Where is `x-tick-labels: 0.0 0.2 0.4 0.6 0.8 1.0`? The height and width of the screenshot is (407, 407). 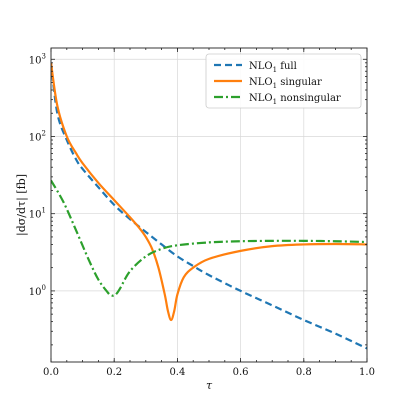 x-tick-labels: 0.0 0.2 0.4 0.6 0.8 1.0 is located at coordinates (209, 372).